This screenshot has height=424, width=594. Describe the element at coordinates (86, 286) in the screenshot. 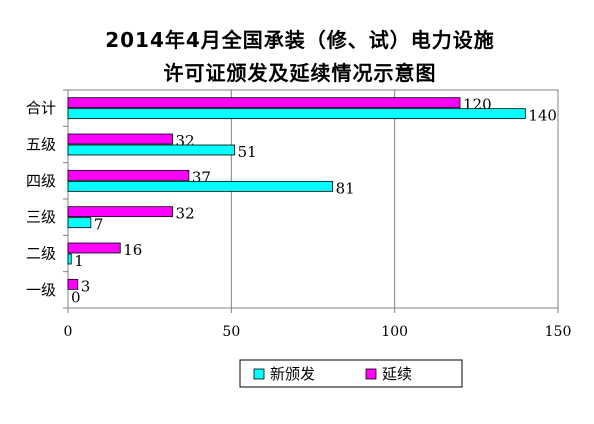

I see `data-label: 3` at that location.